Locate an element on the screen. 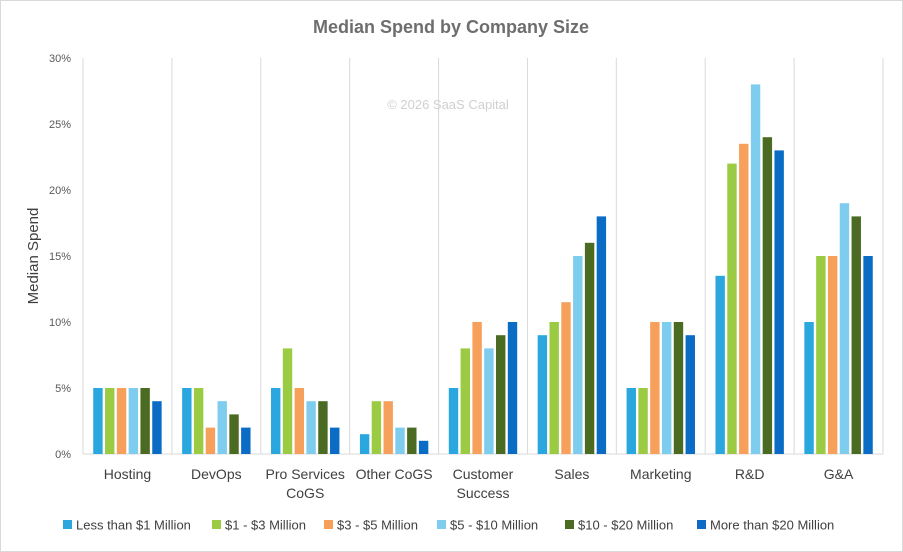 The image size is (903, 552). y-tick-label: 15% is located at coordinates (60, 257).